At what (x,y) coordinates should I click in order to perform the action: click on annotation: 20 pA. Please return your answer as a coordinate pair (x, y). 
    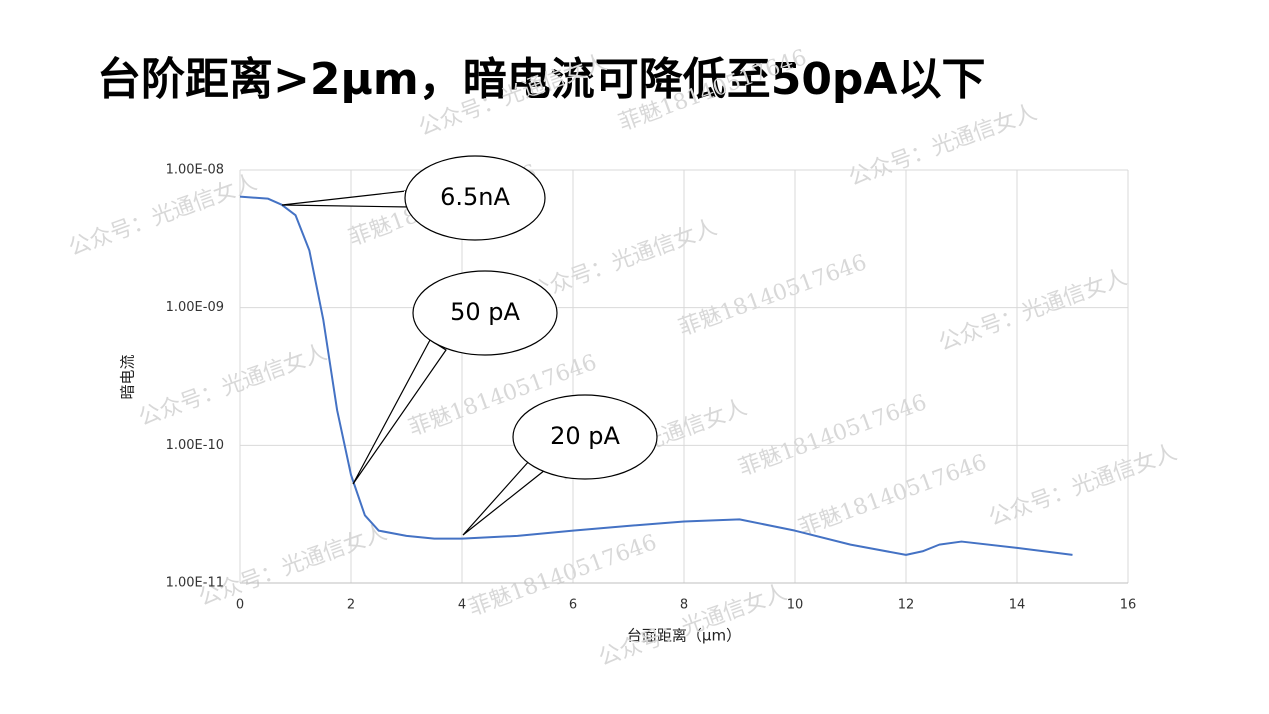
    Looking at the image, I should click on (585, 436).